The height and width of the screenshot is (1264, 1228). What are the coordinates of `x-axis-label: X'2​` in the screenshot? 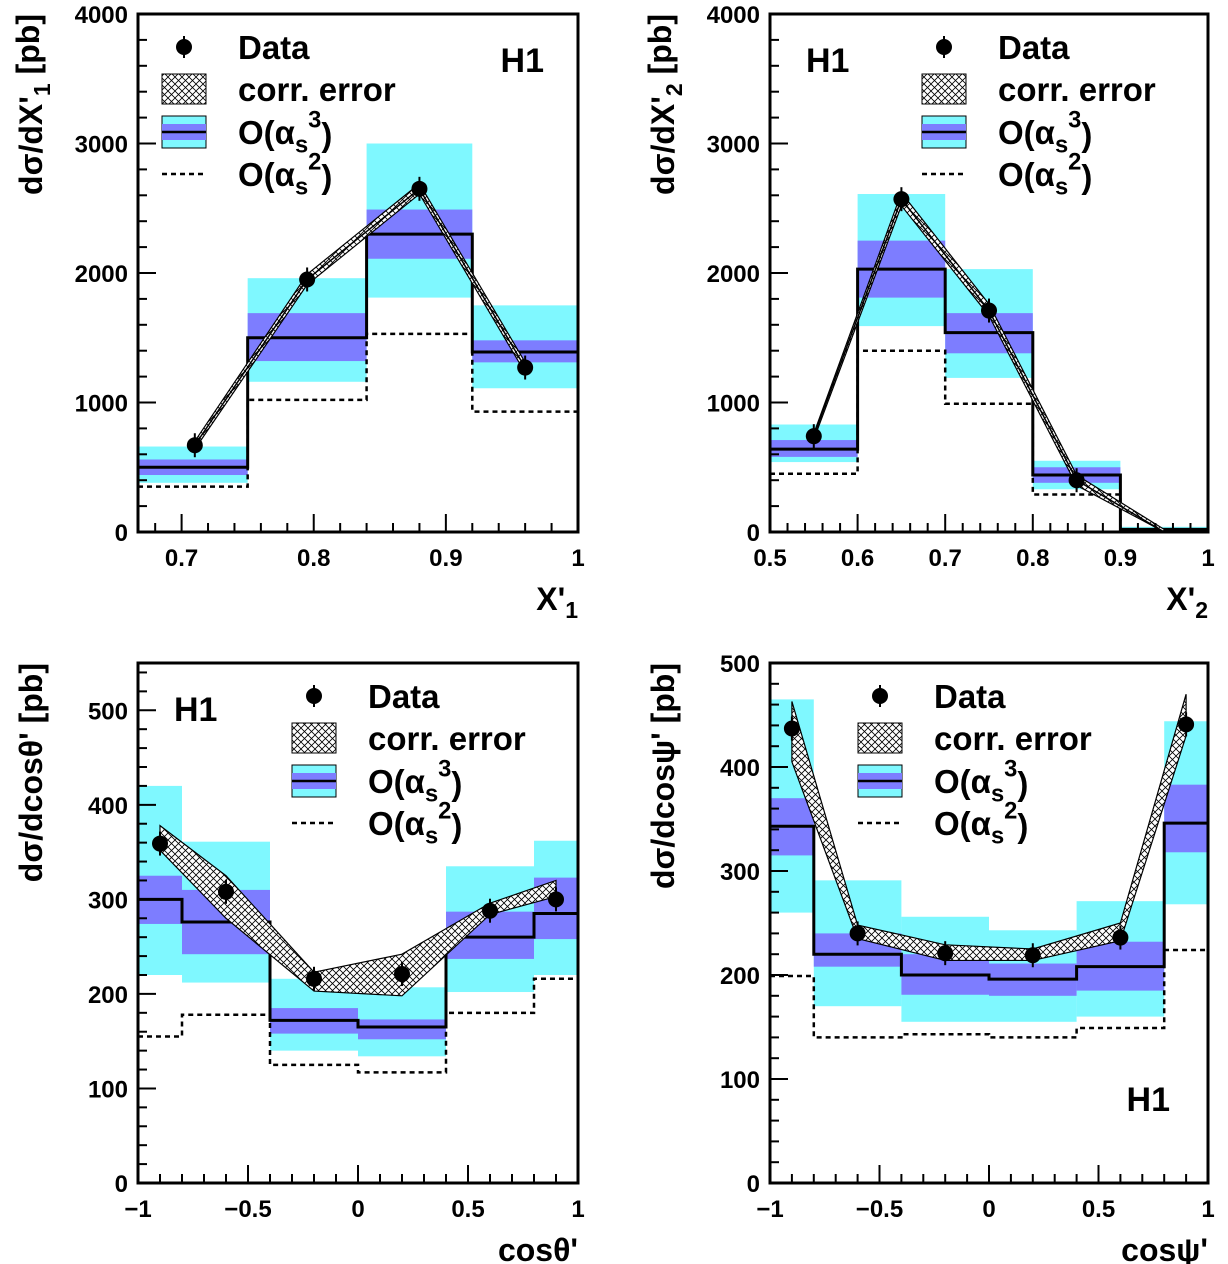 It's located at (1187, 602).